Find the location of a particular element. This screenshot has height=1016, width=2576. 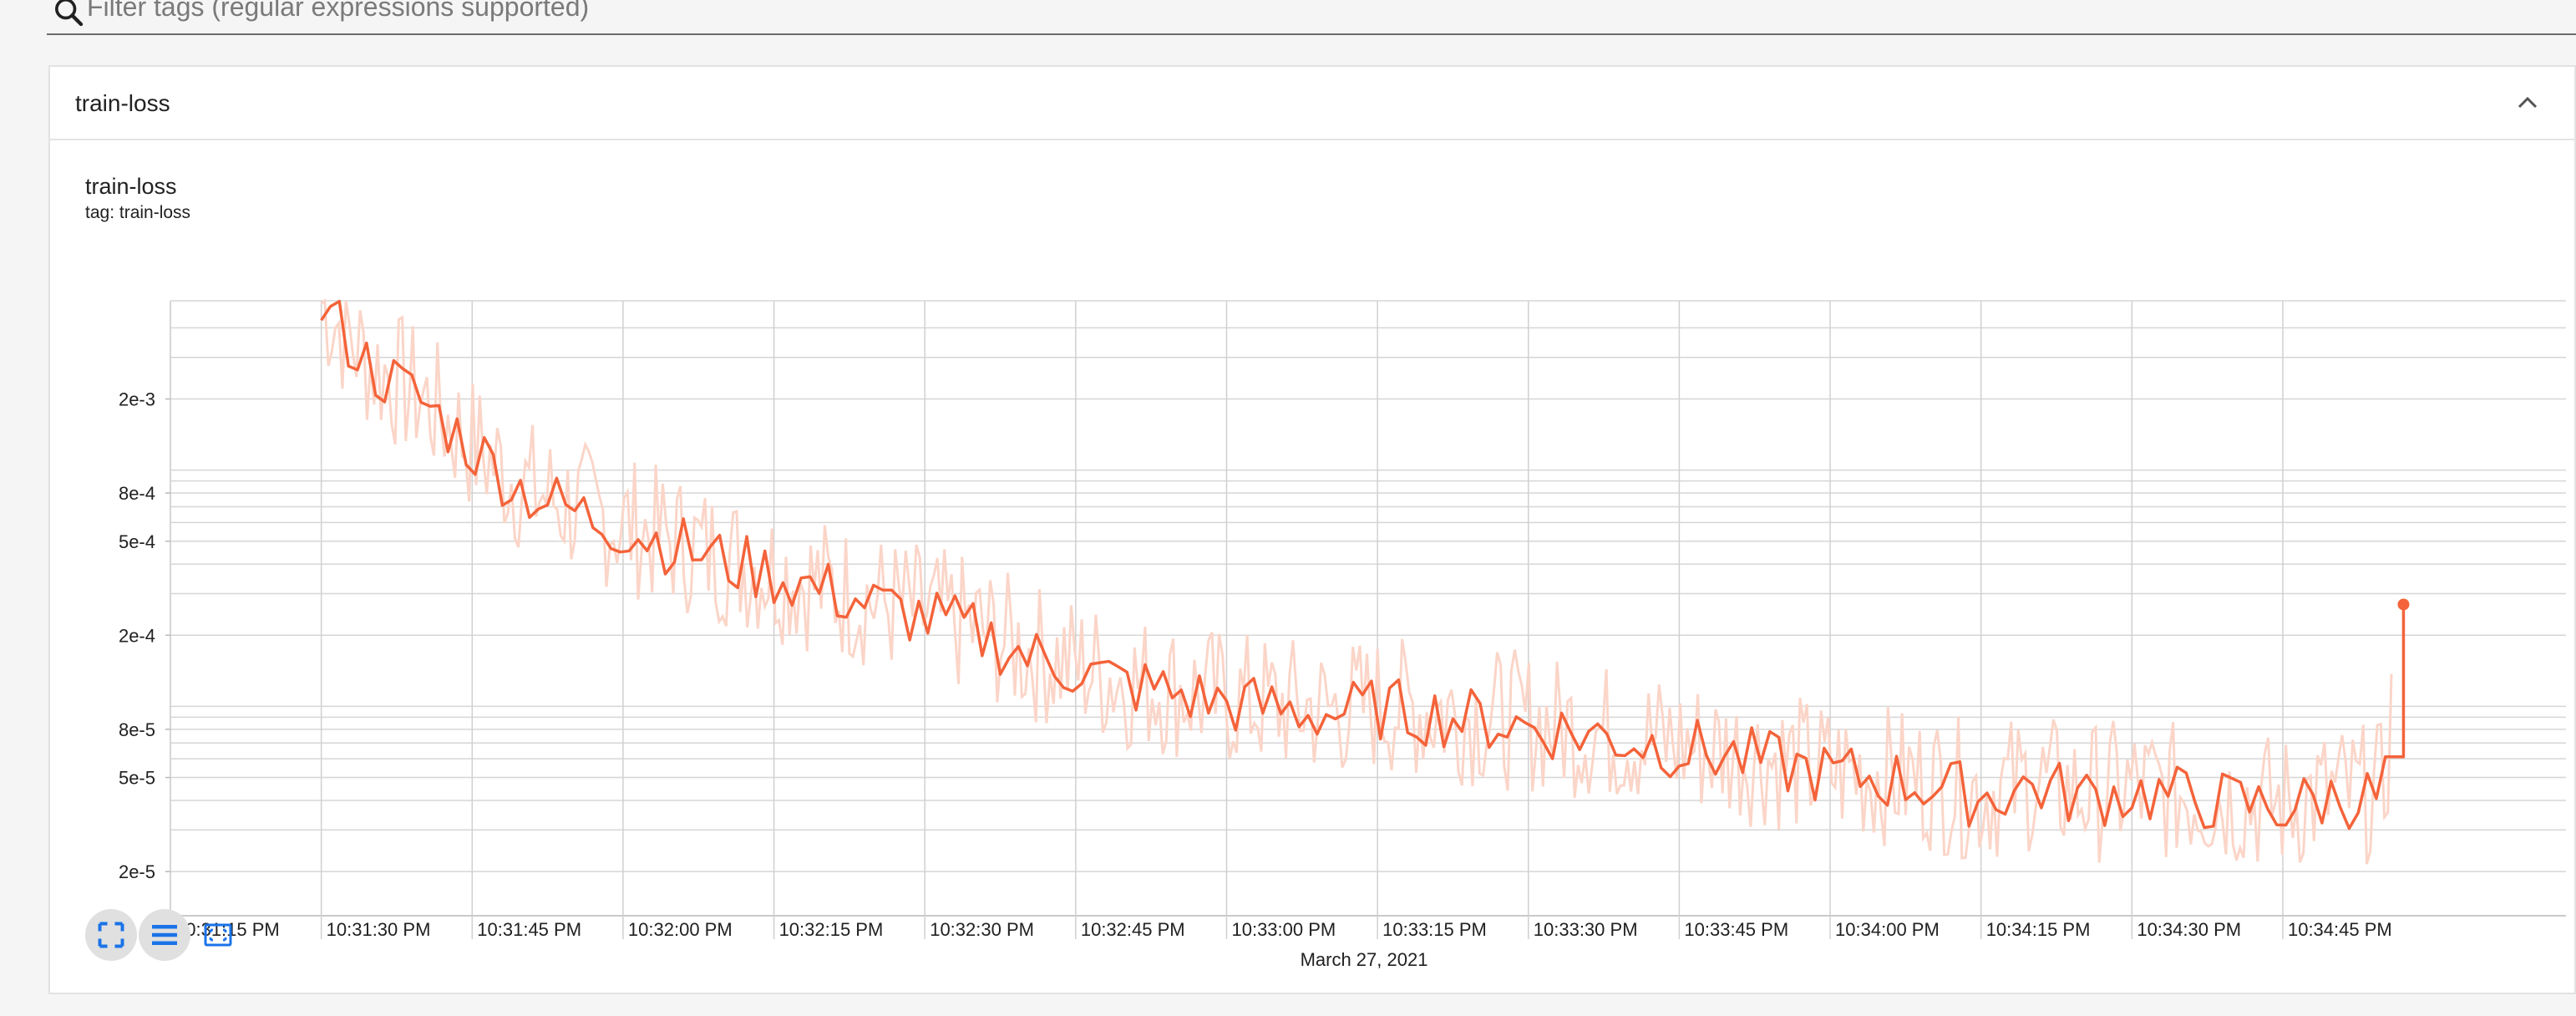

x-tick-label: 10:31:15 PM is located at coordinates (228, 930).